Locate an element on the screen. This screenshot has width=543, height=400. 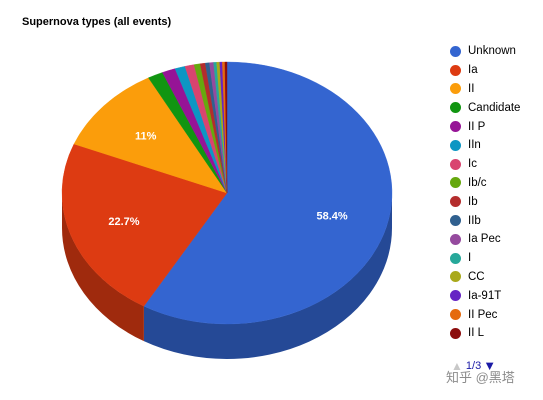
legend-item-ii-l: II L is located at coordinates (485, 333).